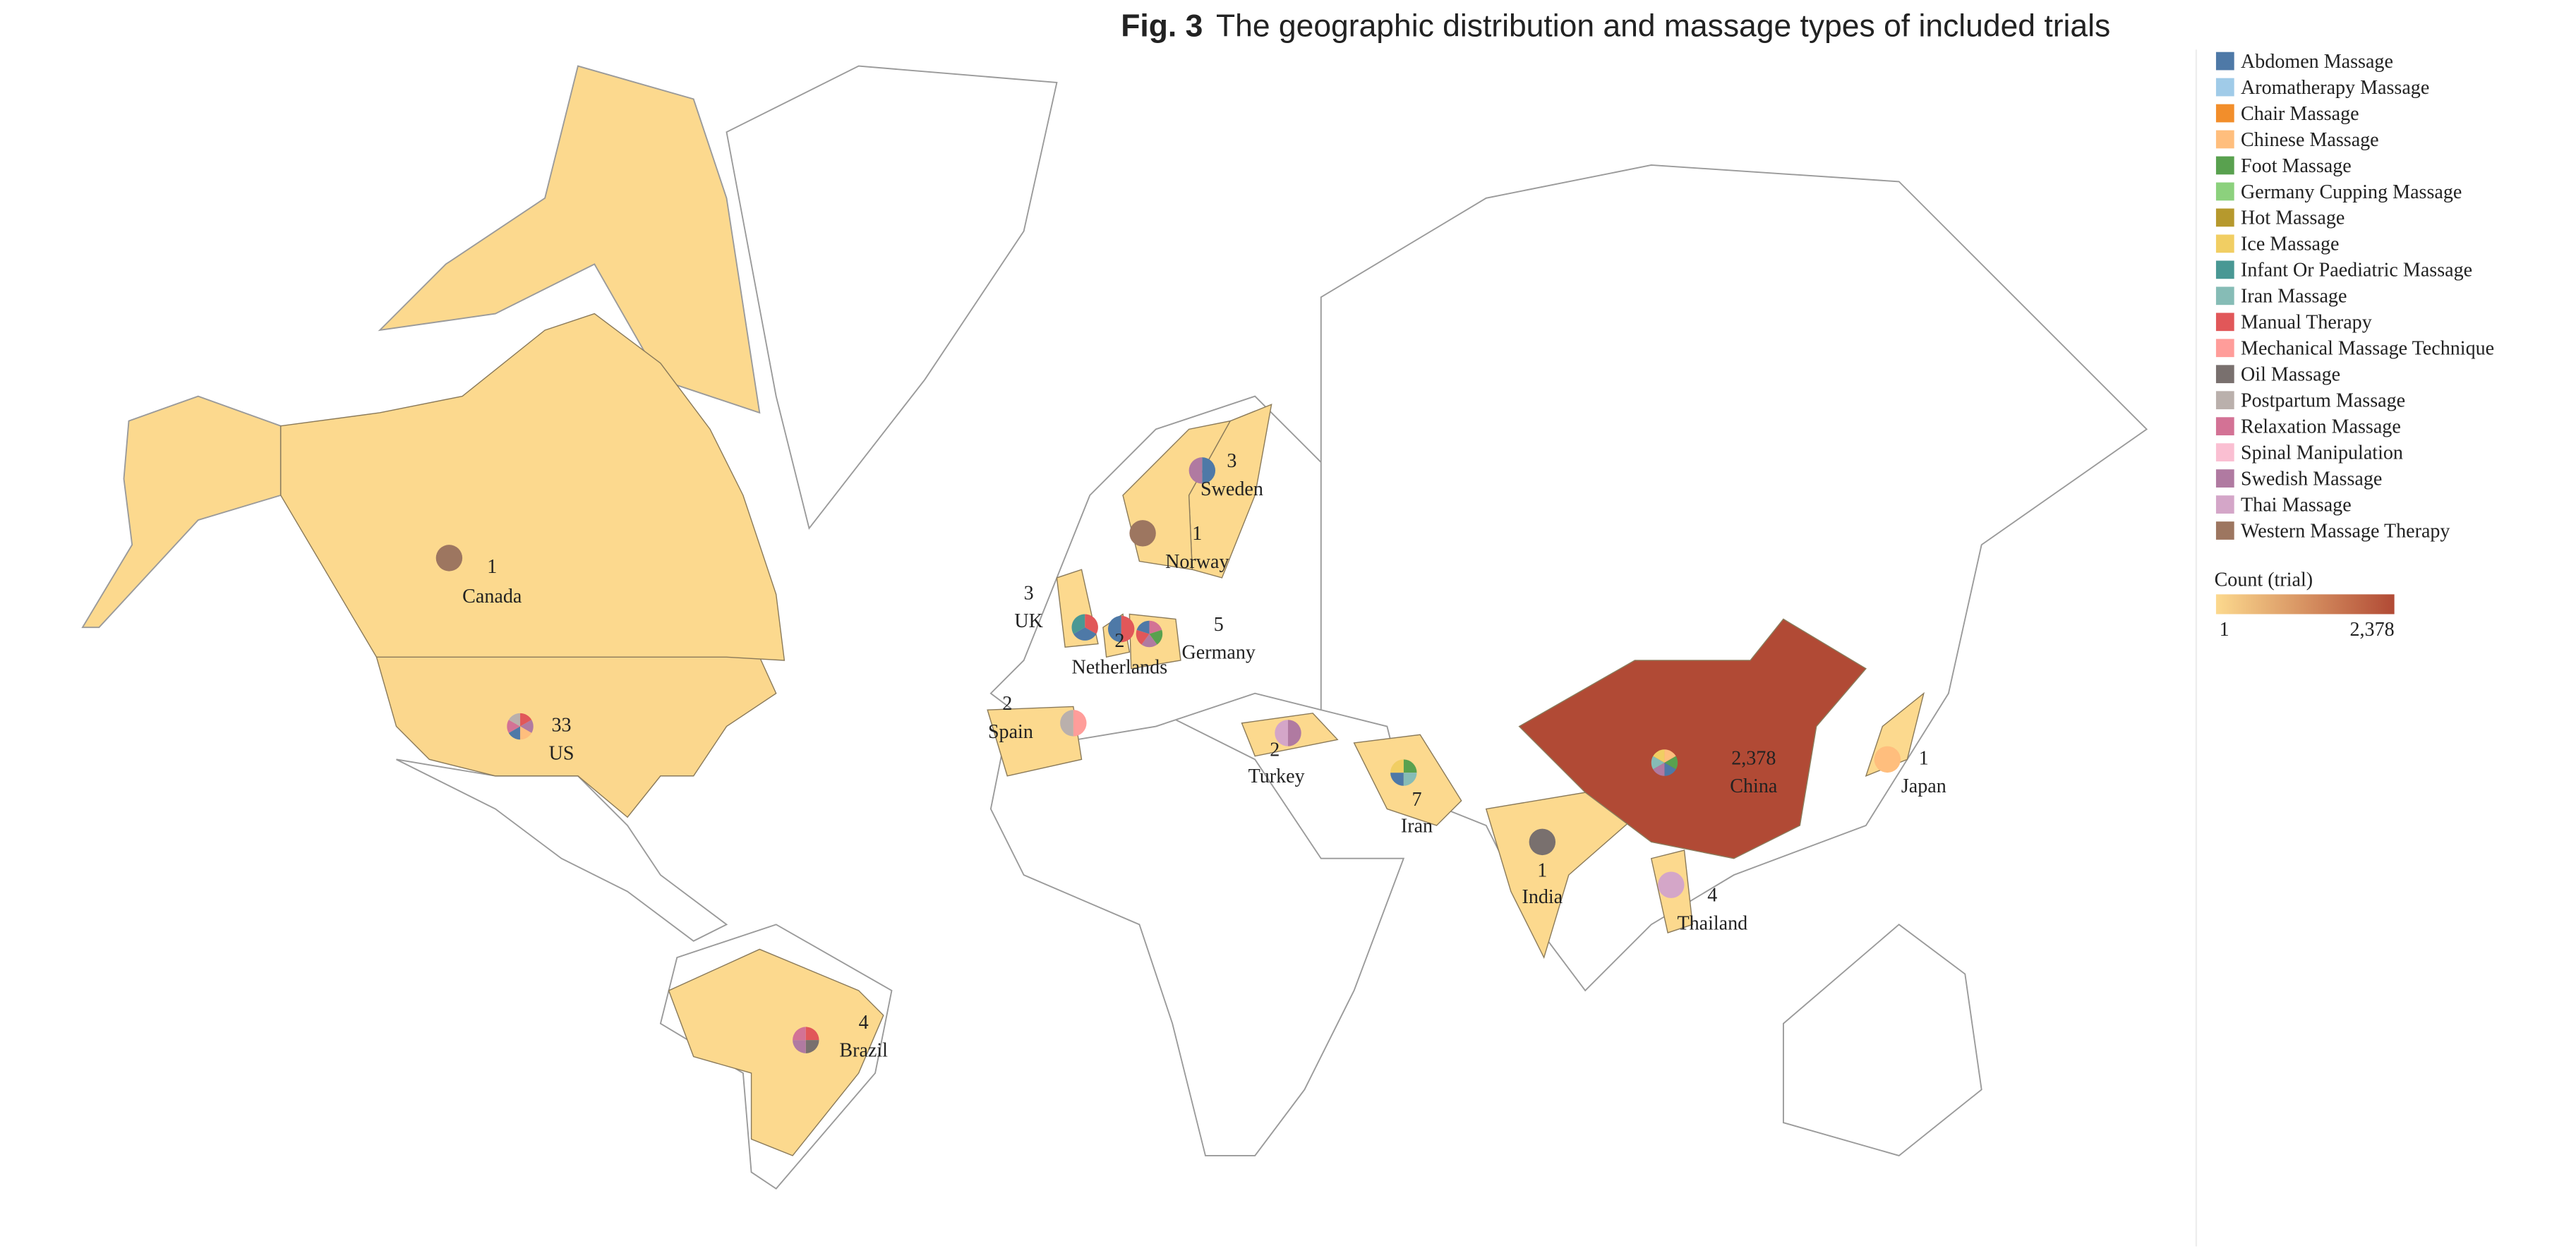 This screenshot has height=1258, width=2576. Describe the element at coordinates (864, 1023) in the screenshot. I see `country-count: 4` at that location.